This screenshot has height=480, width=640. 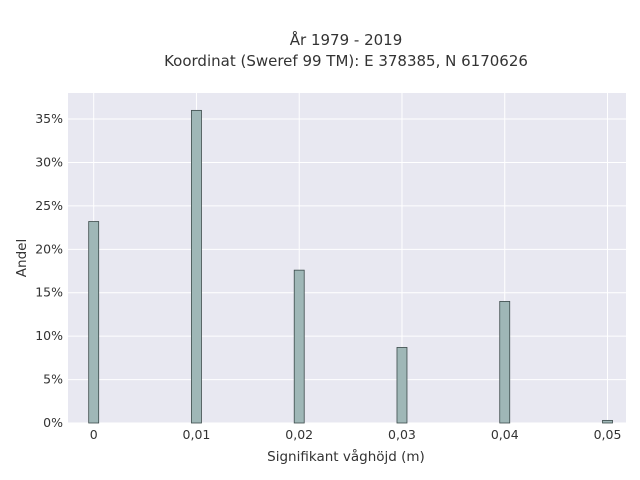 What do you see at coordinates (608, 434) in the screenshot?
I see `x-tick-label: 0,05` at bounding box center [608, 434].